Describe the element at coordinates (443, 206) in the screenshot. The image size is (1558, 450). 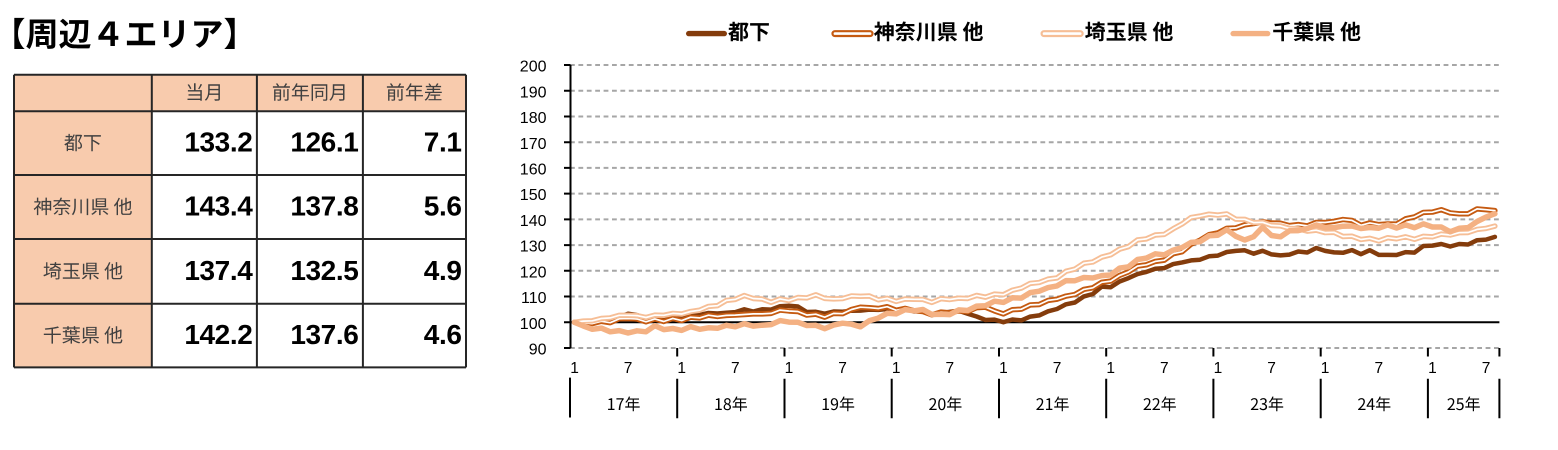
I see `svg-text: 5.6` at that location.